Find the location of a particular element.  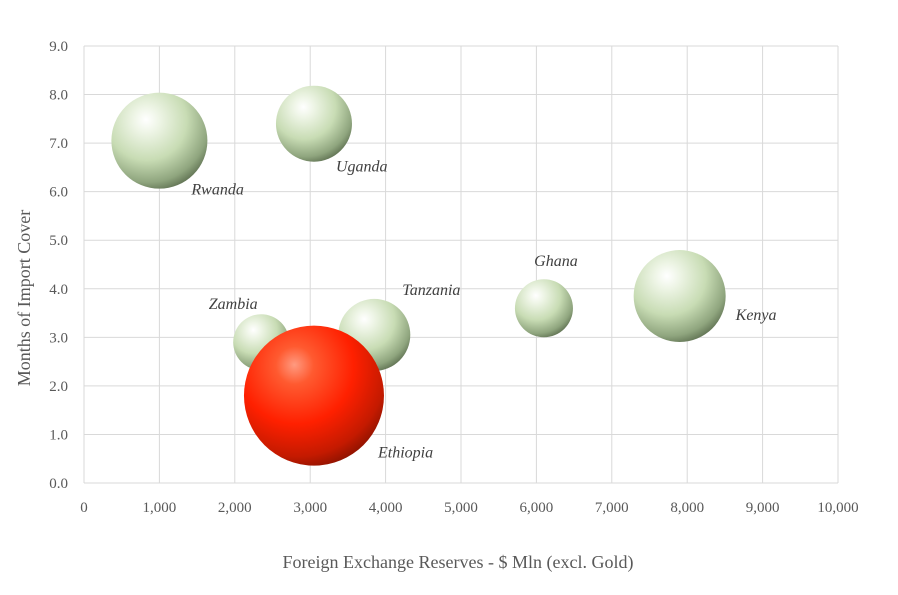

bubble-kenya is located at coordinates (679, 296).